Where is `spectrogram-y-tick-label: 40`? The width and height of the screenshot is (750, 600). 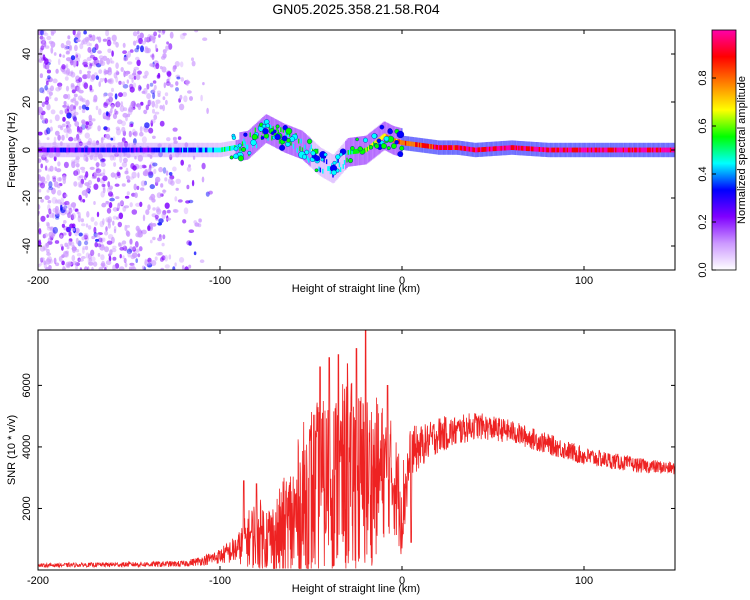 spectrogram-y-tick-label: 40 is located at coordinates (27, 54).